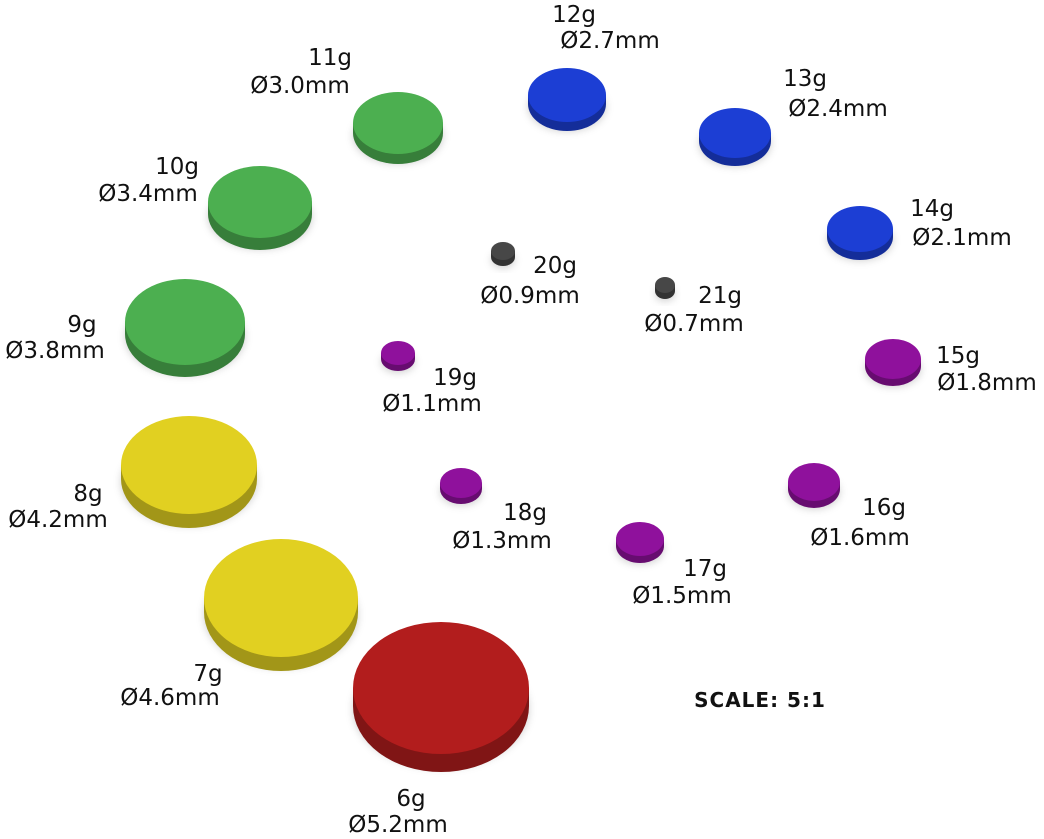  I want to click on diameter-label: Ø5.2mm, so click(398, 825).